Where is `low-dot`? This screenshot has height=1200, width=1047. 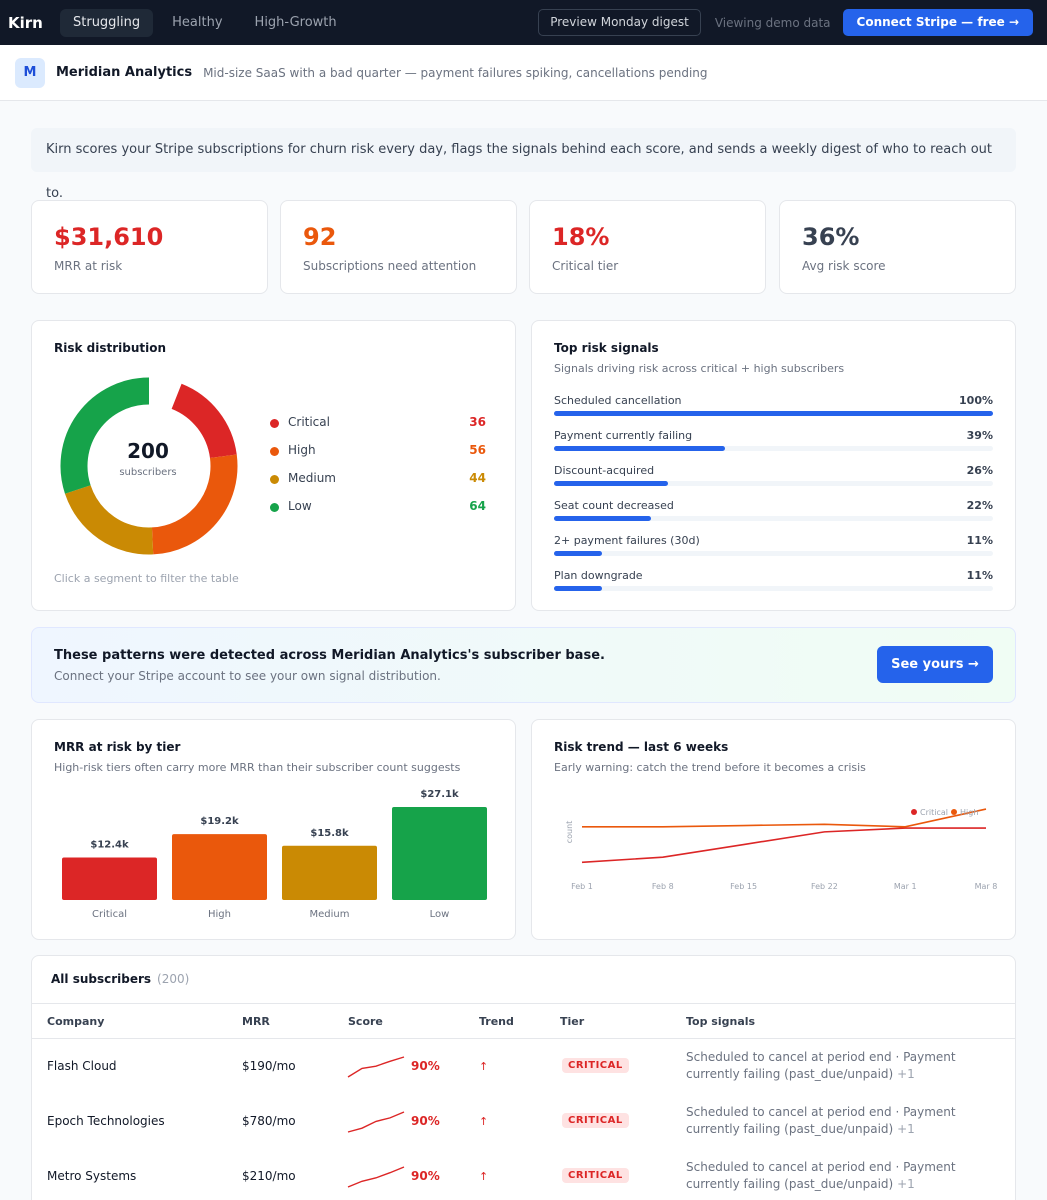 low-dot is located at coordinates (274, 507).